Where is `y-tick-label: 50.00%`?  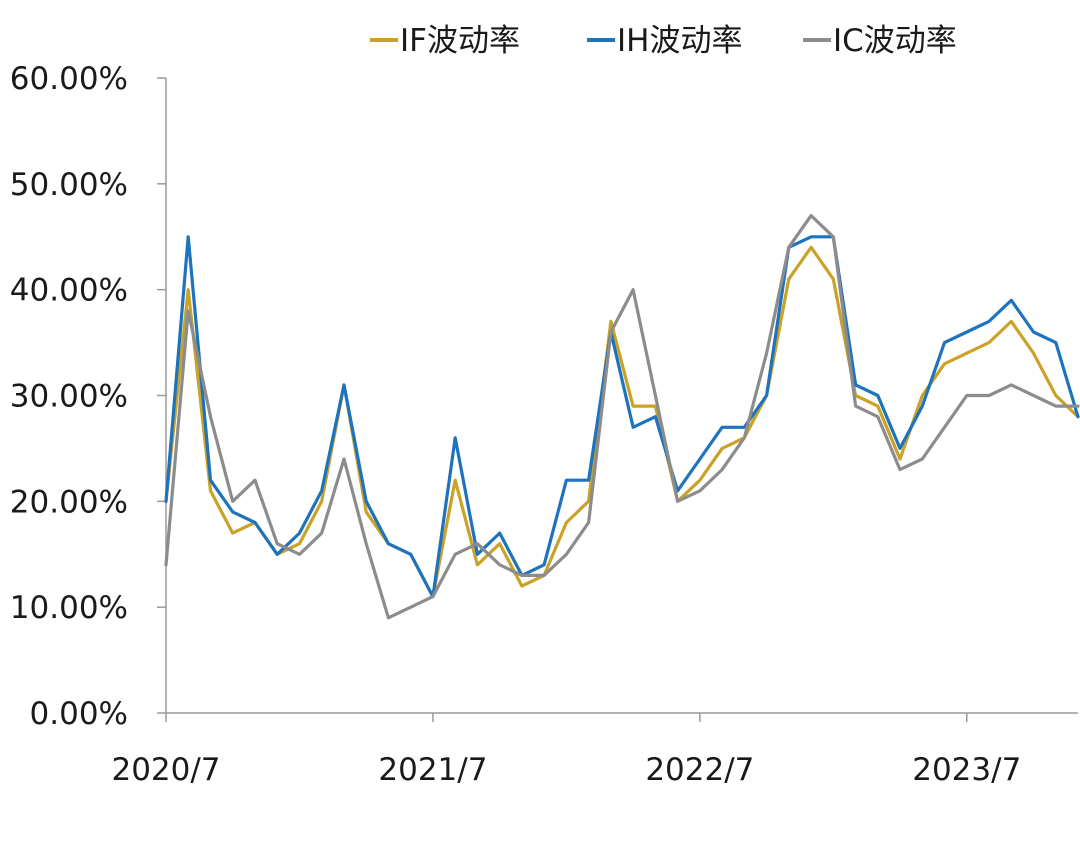 y-tick-label: 50.00% is located at coordinates (69, 185).